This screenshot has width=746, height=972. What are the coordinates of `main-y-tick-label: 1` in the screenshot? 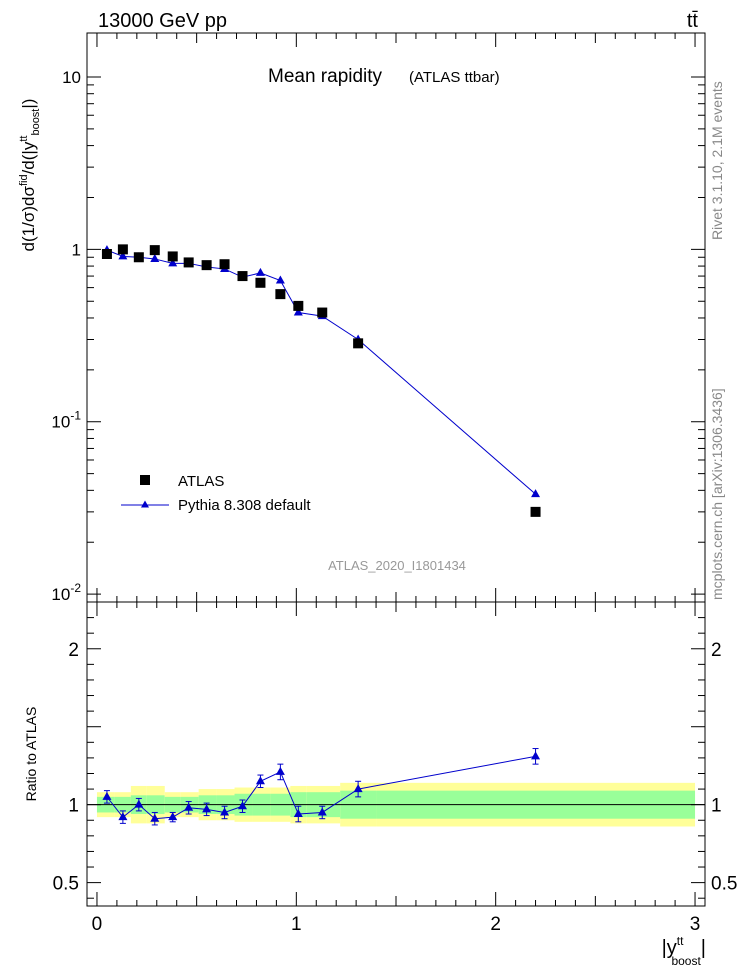 It's located at (76, 249).